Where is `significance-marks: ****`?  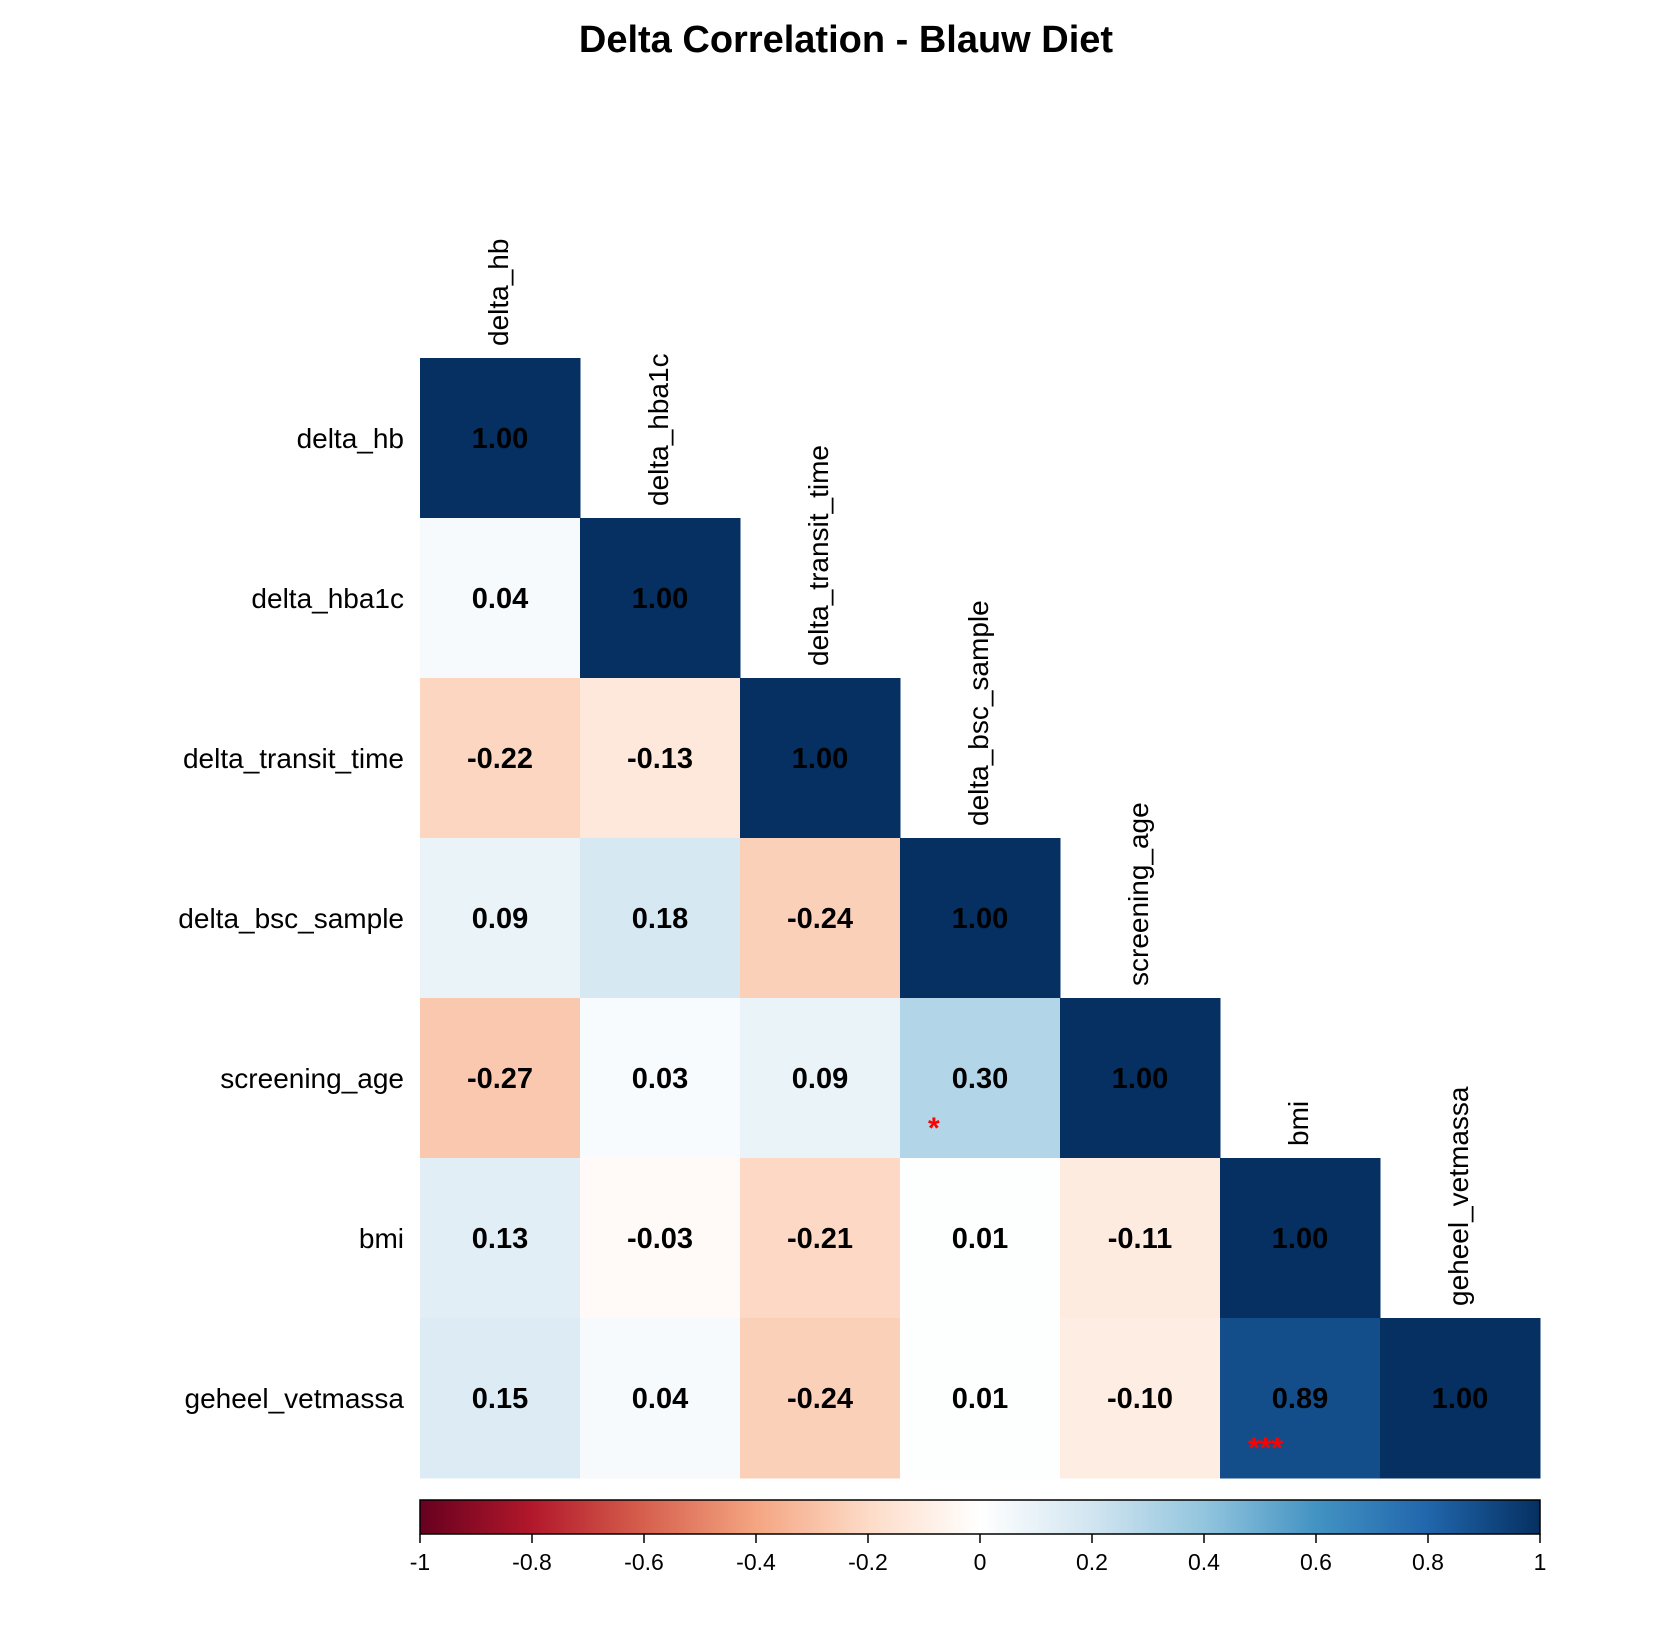
significance-marks: **** is located at coordinates (1105, 1288).